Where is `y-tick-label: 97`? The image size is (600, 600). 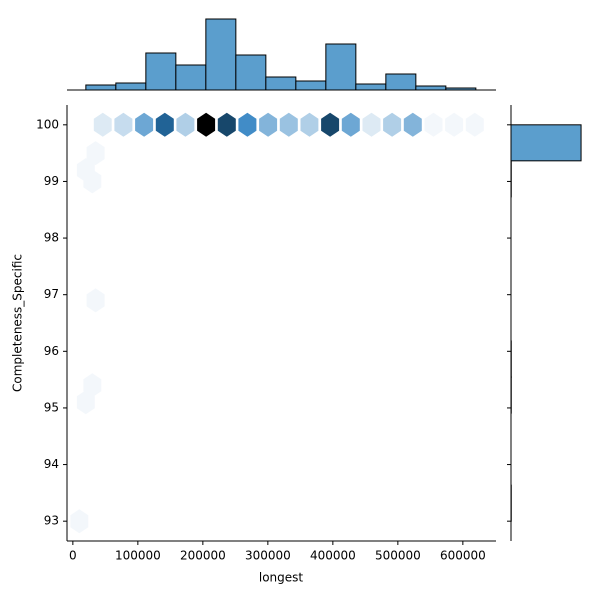 y-tick-label: 97 is located at coordinates (51, 294).